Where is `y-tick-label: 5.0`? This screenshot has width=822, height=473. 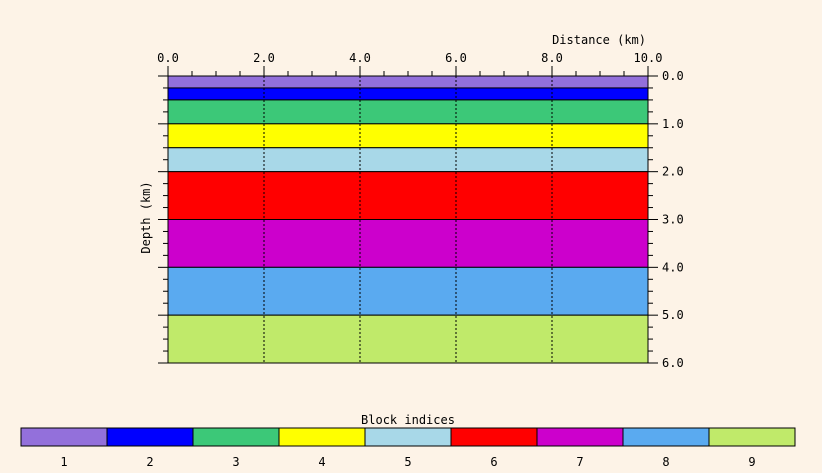
y-tick-label: 5.0 is located at coordinates (673, 315).